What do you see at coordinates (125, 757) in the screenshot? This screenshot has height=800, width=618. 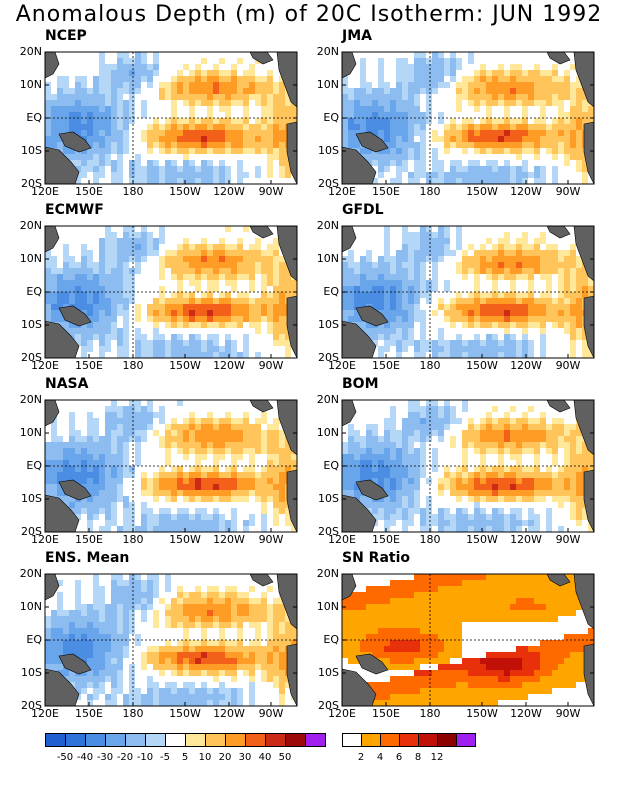 I see `colorbar-label: -20` at bounding box center [125, 757].